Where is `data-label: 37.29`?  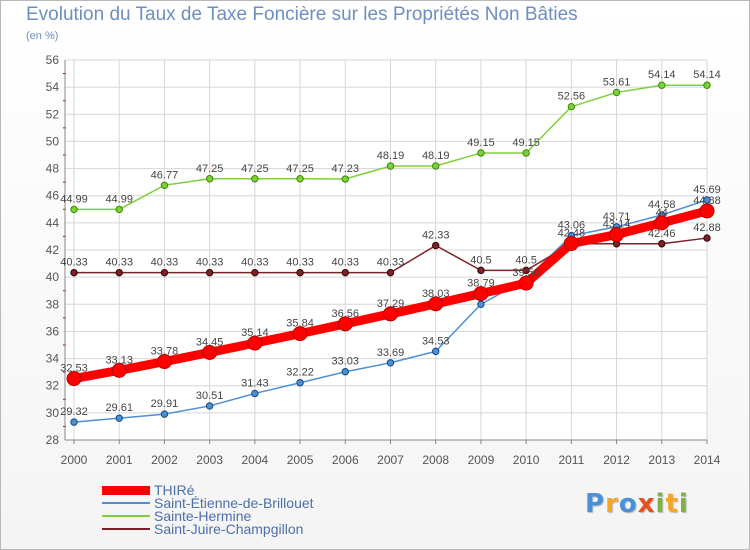
data-label: 37.29 is located at coordinates (391, 304).